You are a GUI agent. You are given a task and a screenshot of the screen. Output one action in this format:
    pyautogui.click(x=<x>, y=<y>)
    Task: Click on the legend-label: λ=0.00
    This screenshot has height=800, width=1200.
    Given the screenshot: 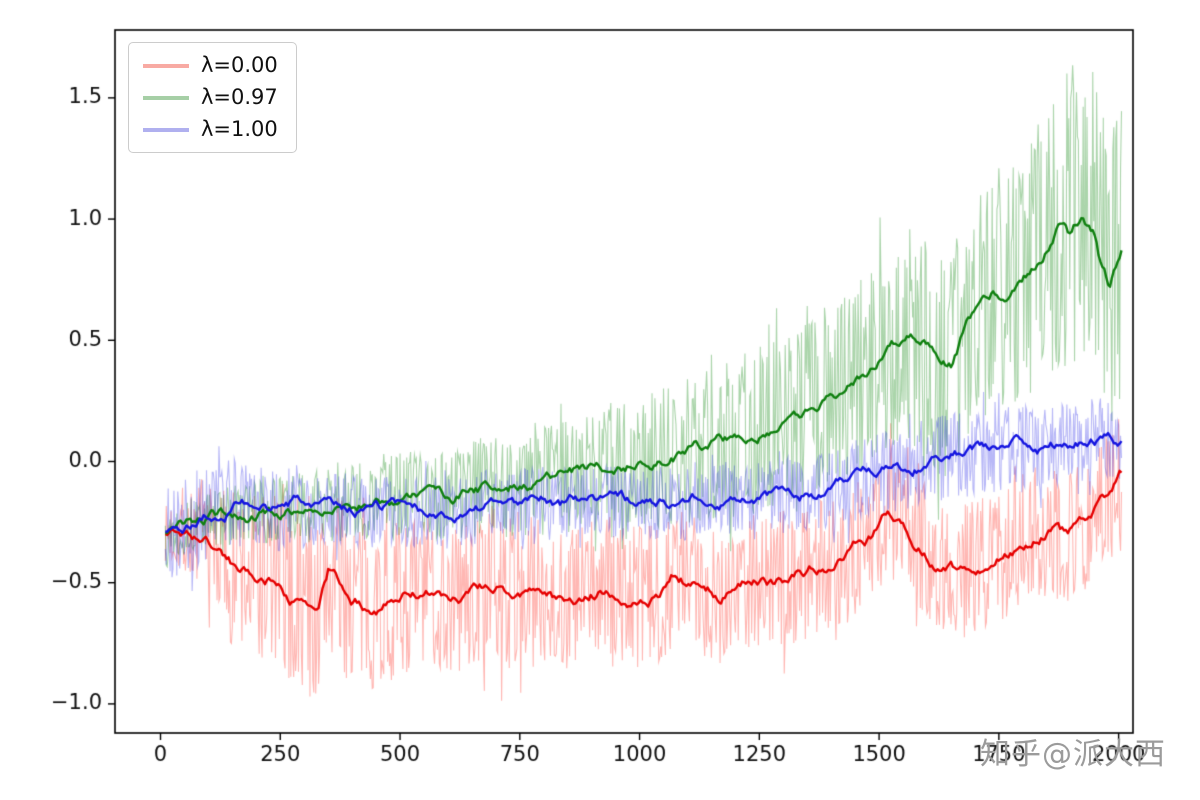 What is the action you would take?
    pyautogui.click(x=239, y=65)
    